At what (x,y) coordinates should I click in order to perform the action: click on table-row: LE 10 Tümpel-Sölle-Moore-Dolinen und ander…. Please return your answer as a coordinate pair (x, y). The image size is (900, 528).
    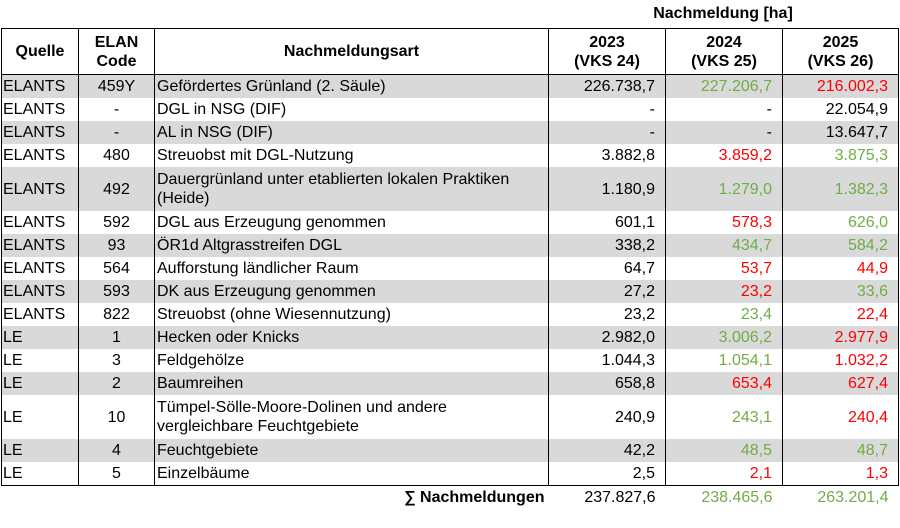
    Looking at the image, I should click on (450, 417).